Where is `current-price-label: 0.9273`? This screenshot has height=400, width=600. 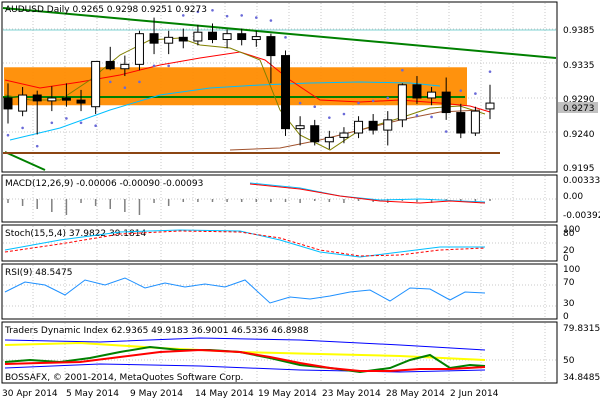
current-price-label: 0.9273 is located at coordinates (579, 109).